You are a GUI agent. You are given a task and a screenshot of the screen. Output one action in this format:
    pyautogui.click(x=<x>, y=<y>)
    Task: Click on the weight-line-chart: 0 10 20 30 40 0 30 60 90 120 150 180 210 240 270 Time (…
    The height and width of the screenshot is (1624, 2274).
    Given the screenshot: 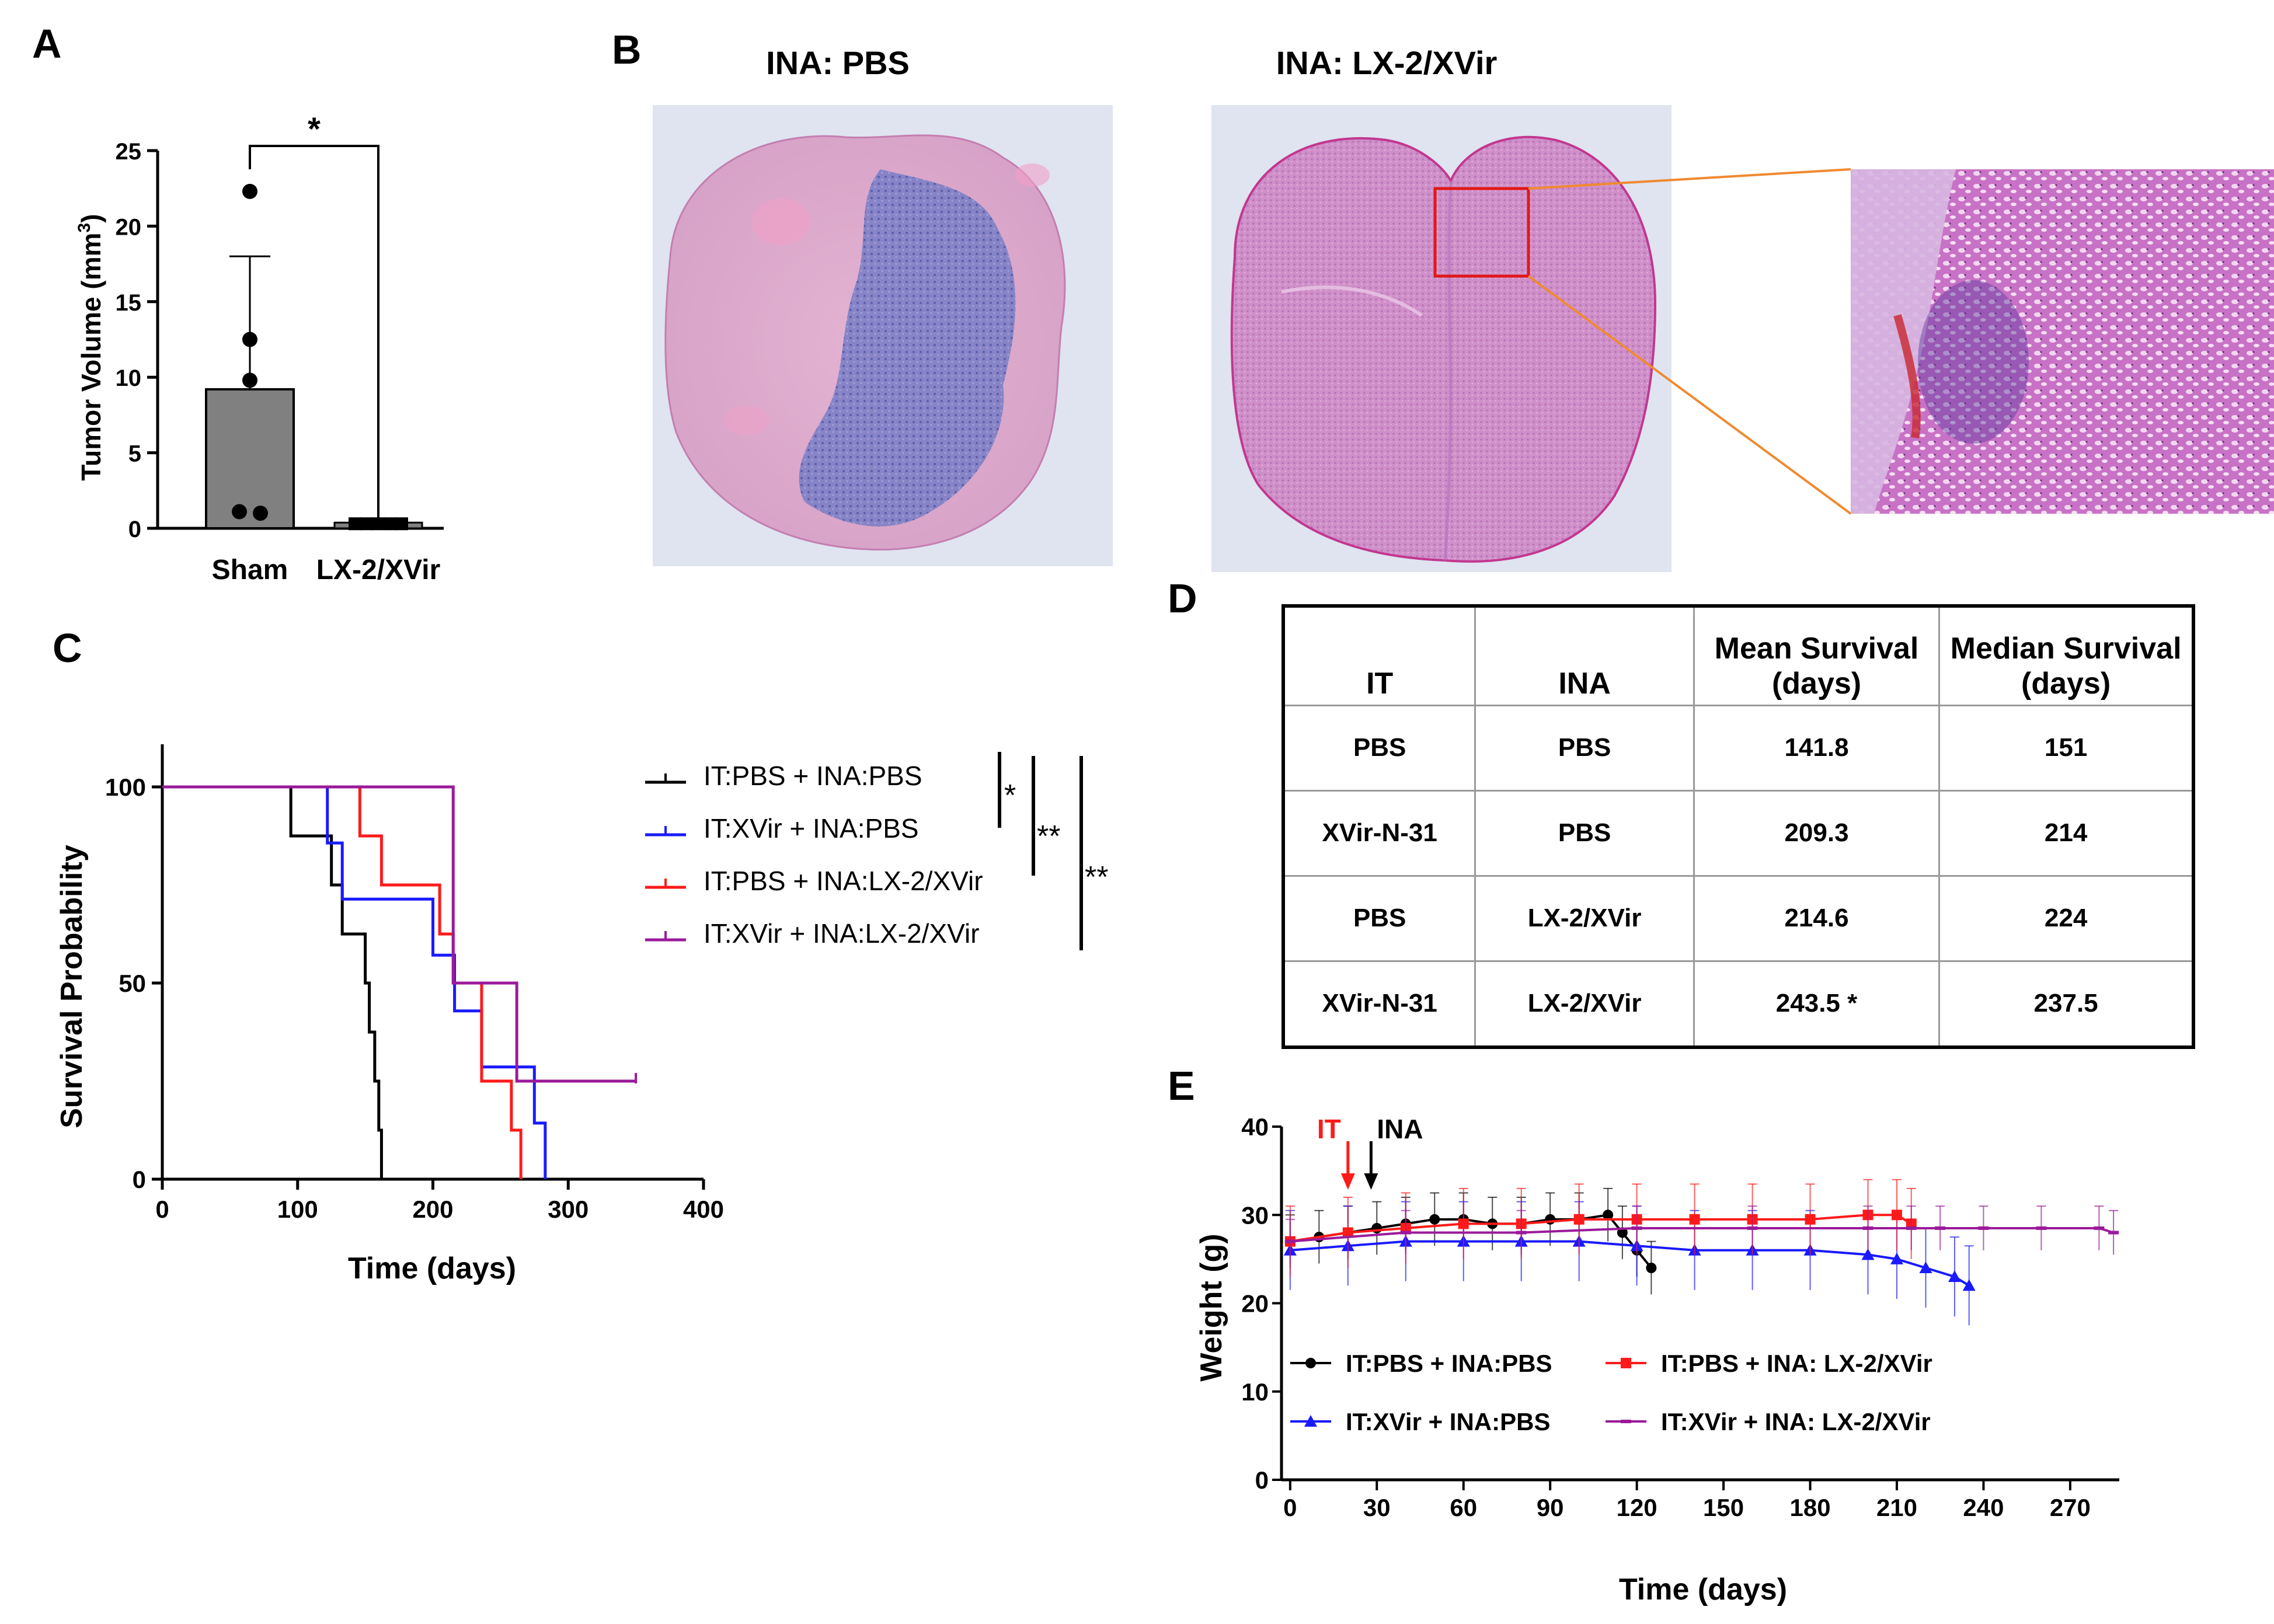 What is the action you would take?
    pyautogui.click(x=1657, y=1359)
    